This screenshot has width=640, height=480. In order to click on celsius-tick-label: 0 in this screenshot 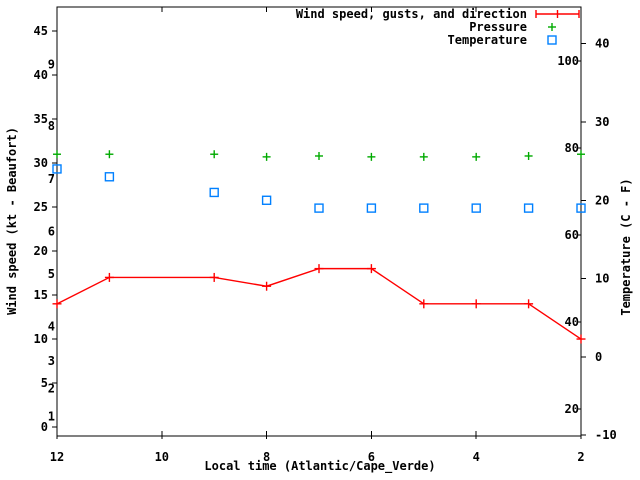, I will do `click(598, 357)`.